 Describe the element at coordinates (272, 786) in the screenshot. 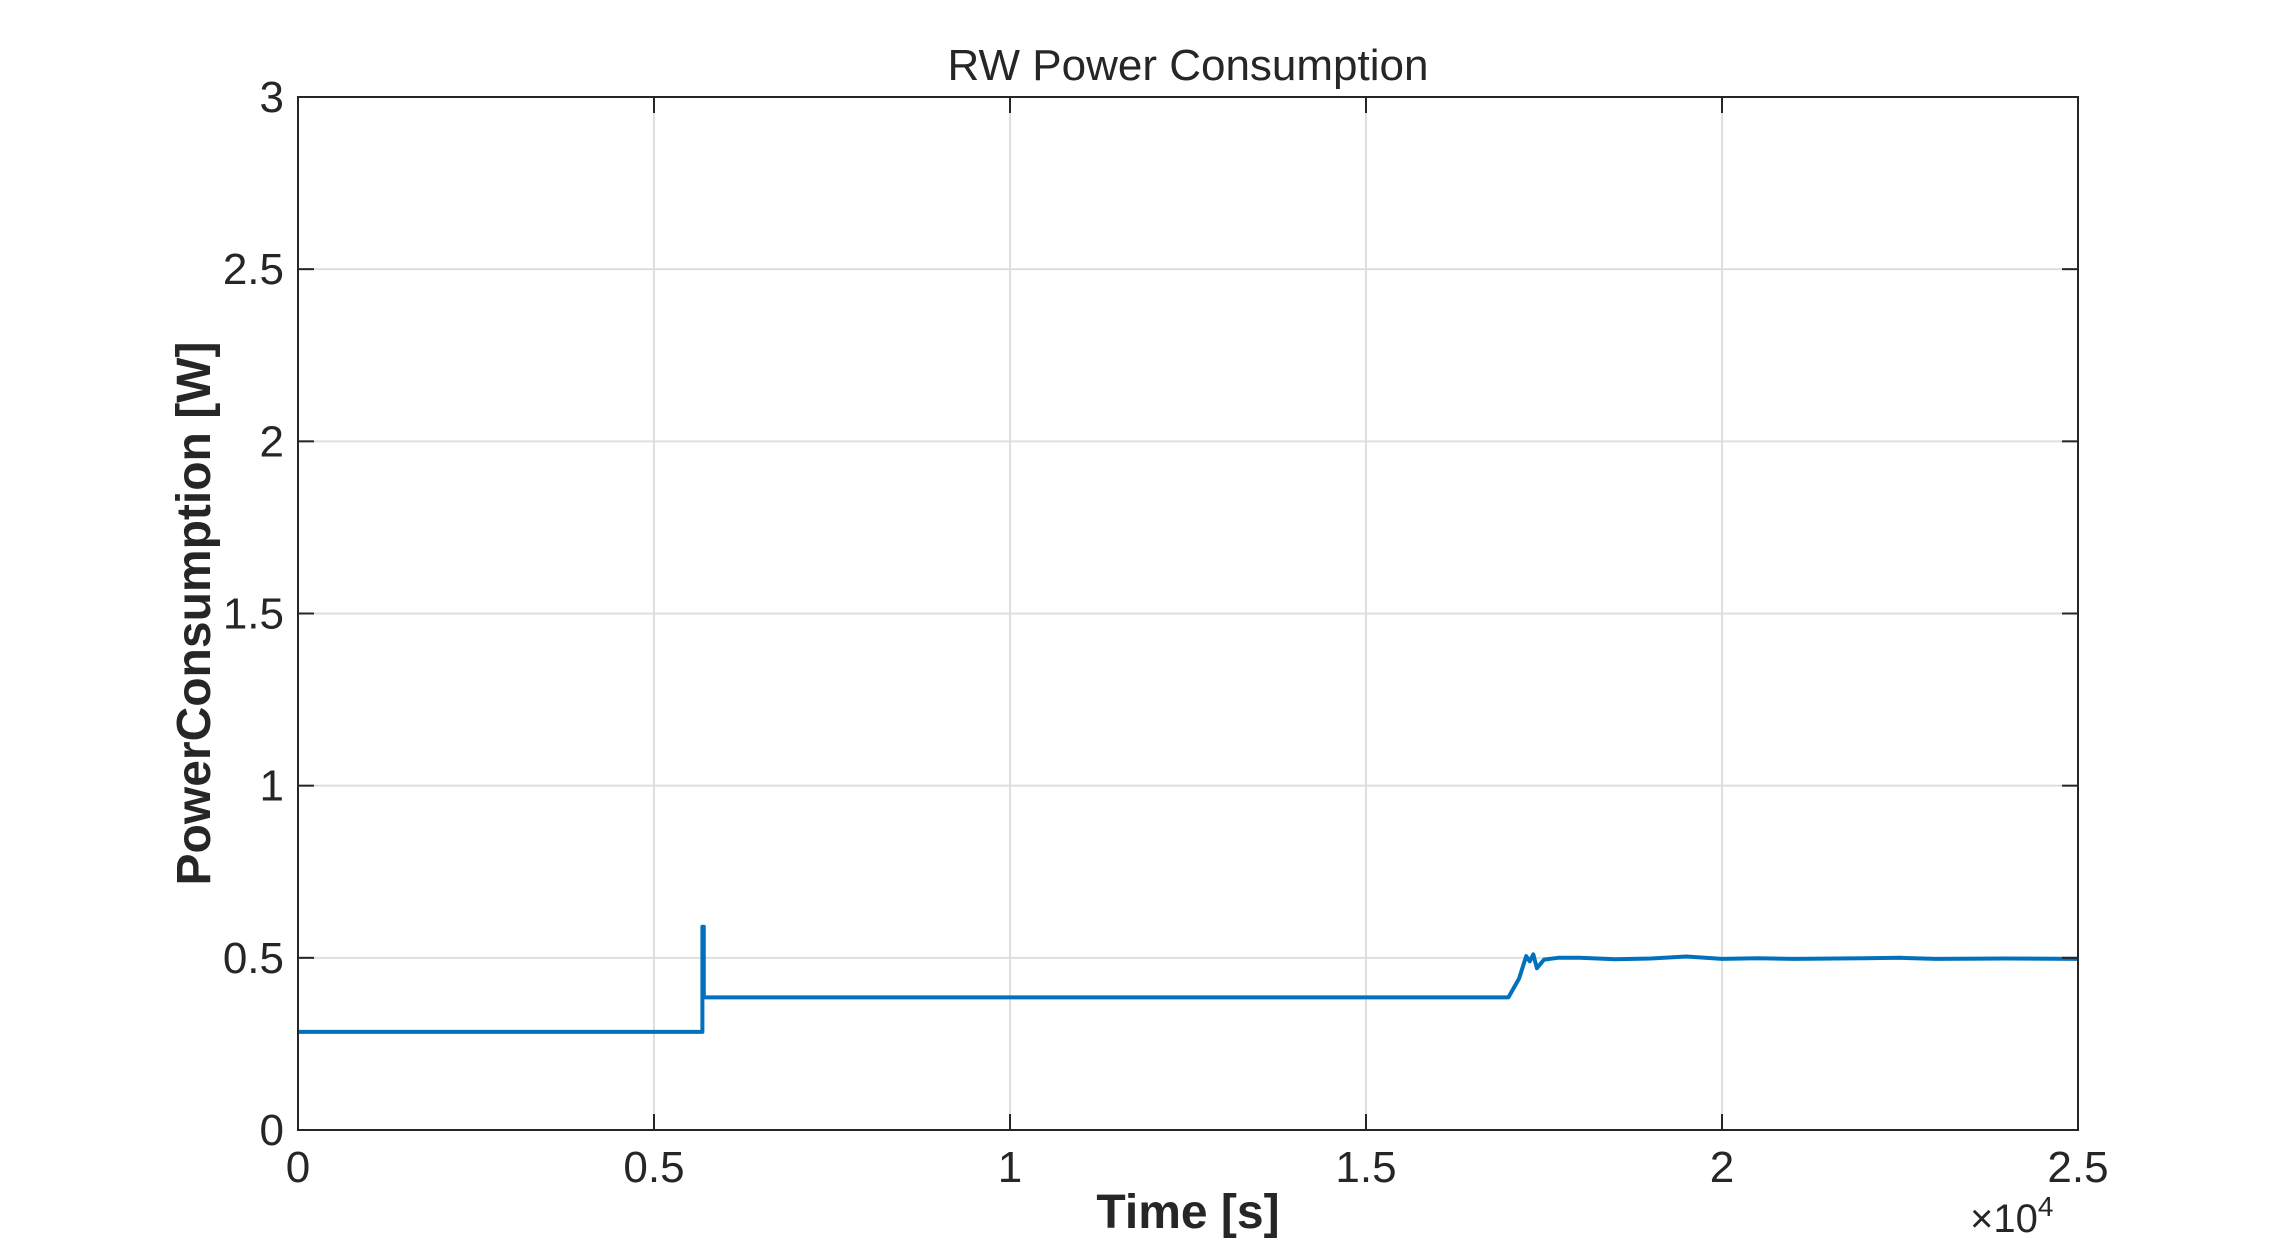

I see `y-tick-label: 1` at that location.